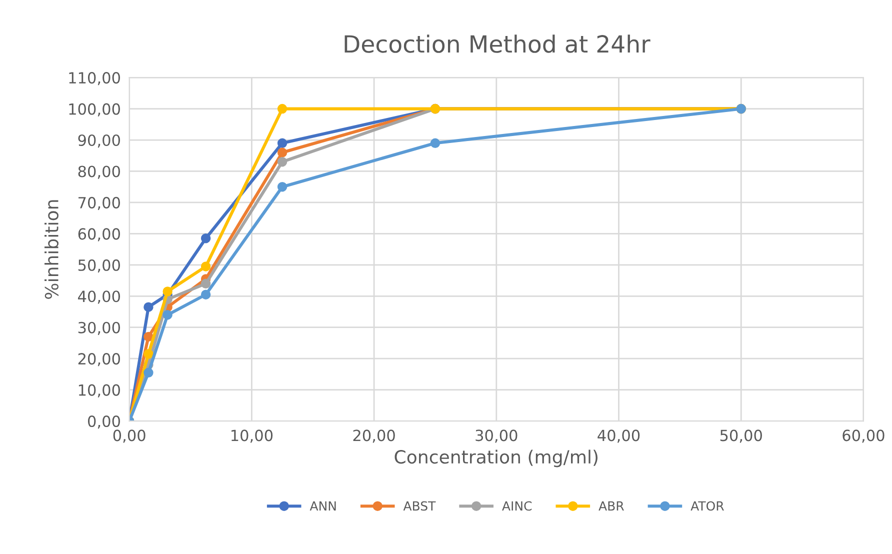  I want to click on y-tick-label: 50,00, so click(99, 265).